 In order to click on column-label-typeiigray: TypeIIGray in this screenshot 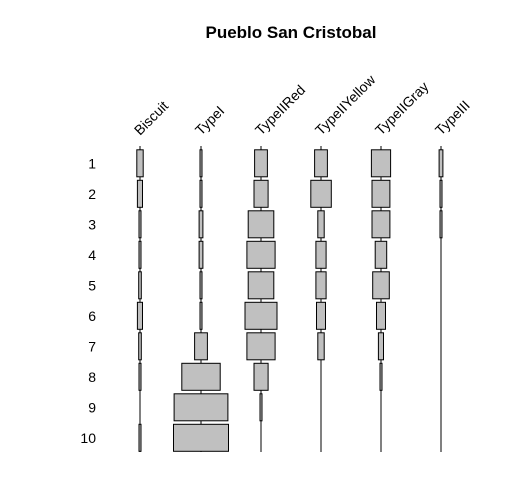, I will do `click(402, 108)`.